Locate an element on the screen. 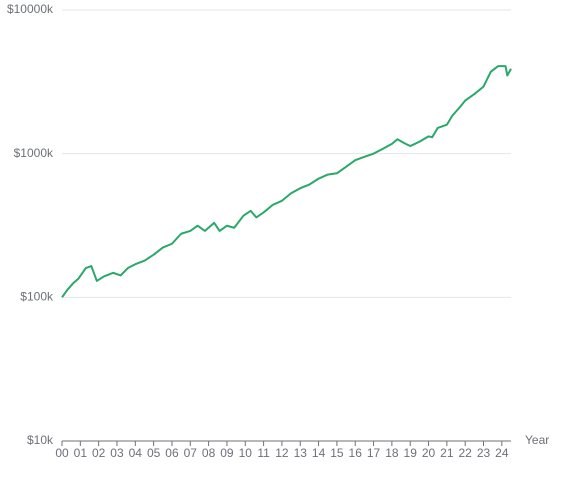 The width and height of the screenshot is (573, 486). x-tick-label: 18 is located at coordinates (392, 453).